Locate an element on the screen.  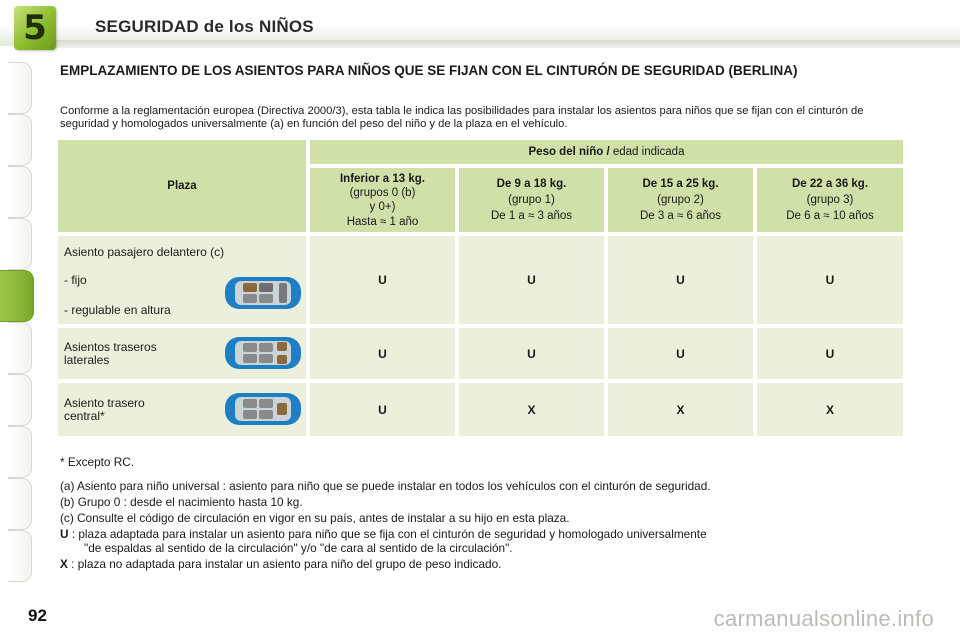
row-3-col-4: X is located at coordinates (830, 409).